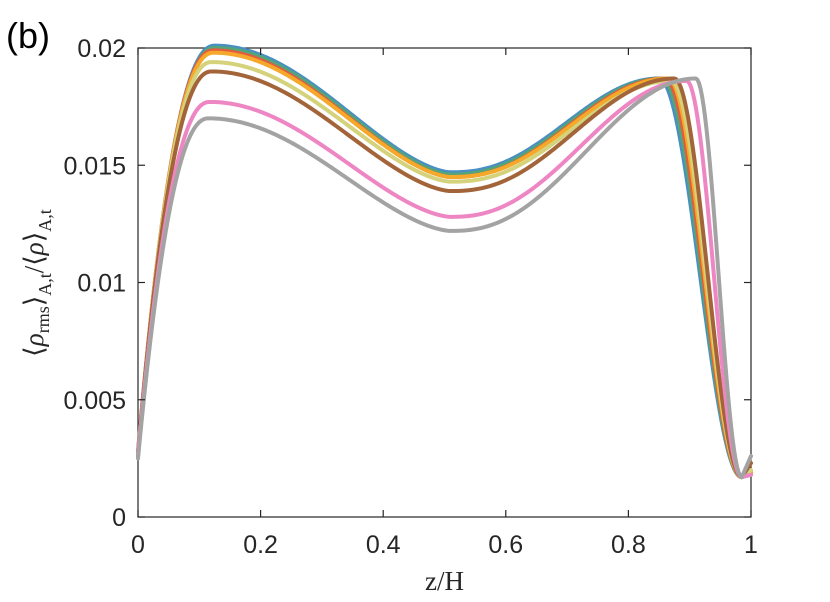  I want to click on y-axis-label: ⟨ρrms⟩A,t/⟨ρ⟩A,t, so click(37, 283).